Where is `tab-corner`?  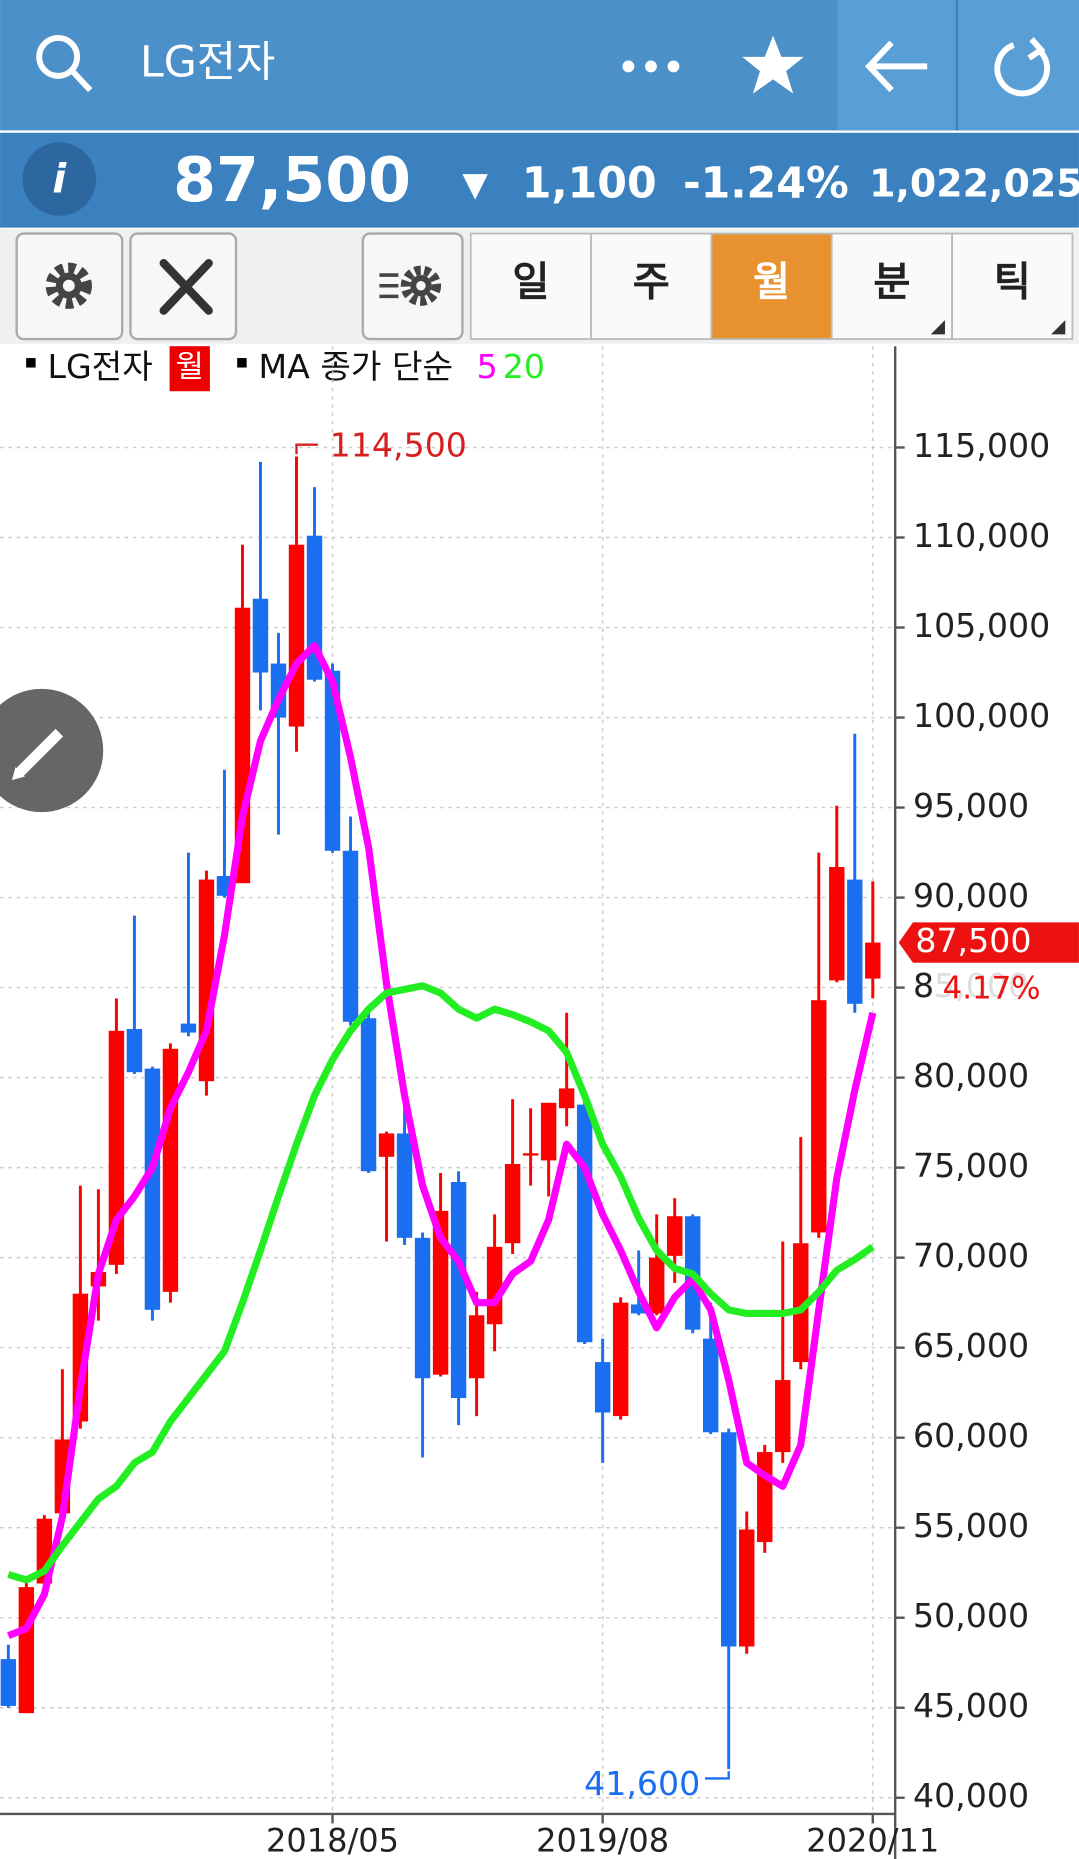
tab-corner is located at coordinates (937, 327).